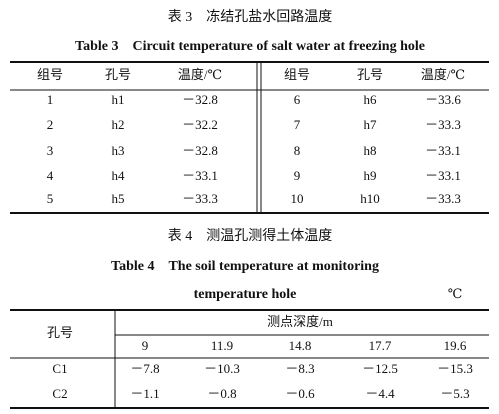  What do you see at coordinates (118, 150) in the screenshot?
I see `cell: h3` at bounding box center [118, 150].